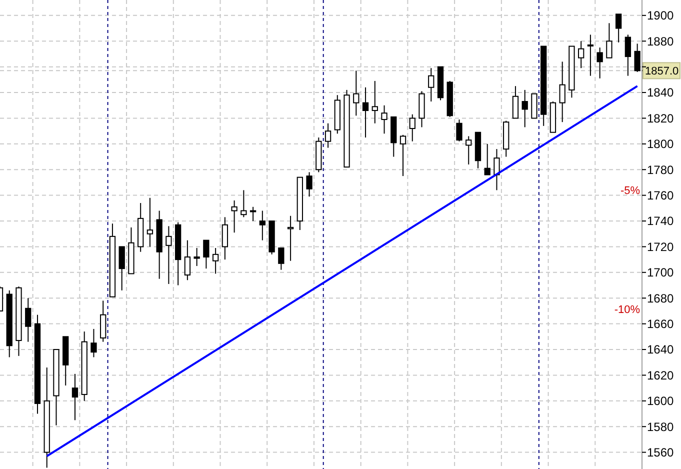 Image resolution: width=681 pixels, height=469 pixels. Describe the element at coordinates (660, 247) in the screenshot. I see `y-tick-label: 1720` at that location.